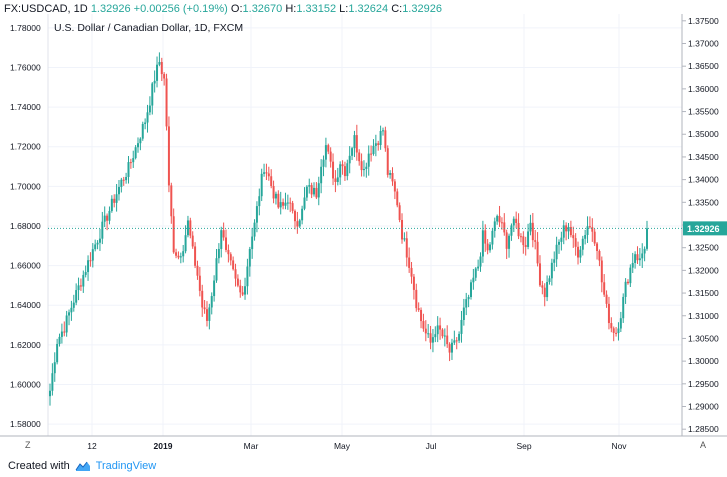 This screenshot has width=727, height=477. I want to click on right-tick-label: 1.28500, so click(703, 429).